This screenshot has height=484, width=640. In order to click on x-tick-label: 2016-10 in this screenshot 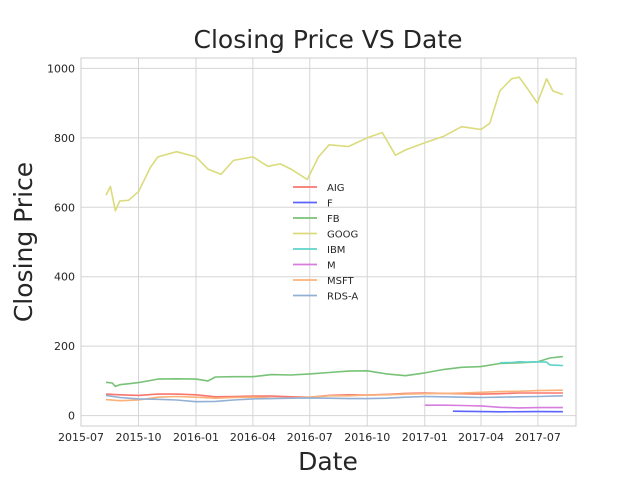, I will do `click(367, 437)`.